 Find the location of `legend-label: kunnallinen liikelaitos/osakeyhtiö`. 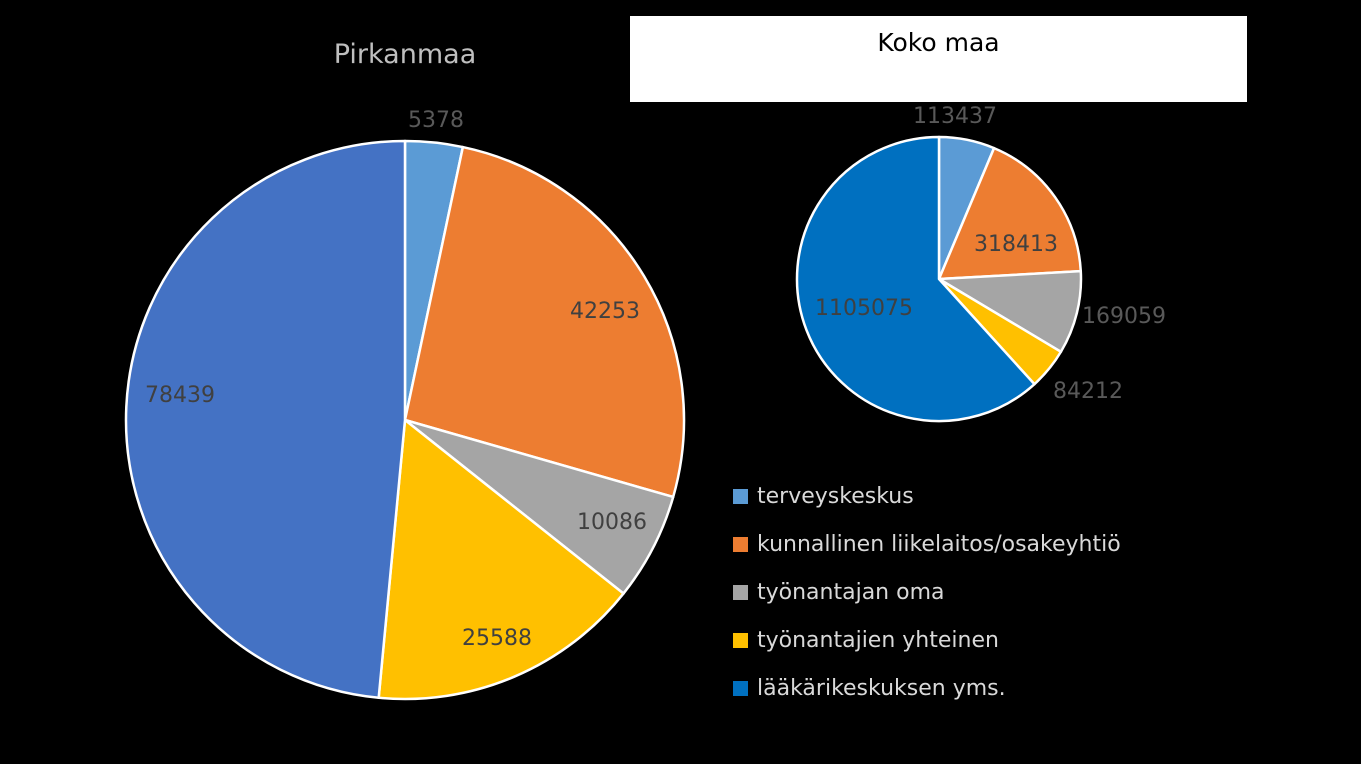

legend-label: kunnallinen liikelaitos/osakeyhtiö is located at coordinates (939, 544).